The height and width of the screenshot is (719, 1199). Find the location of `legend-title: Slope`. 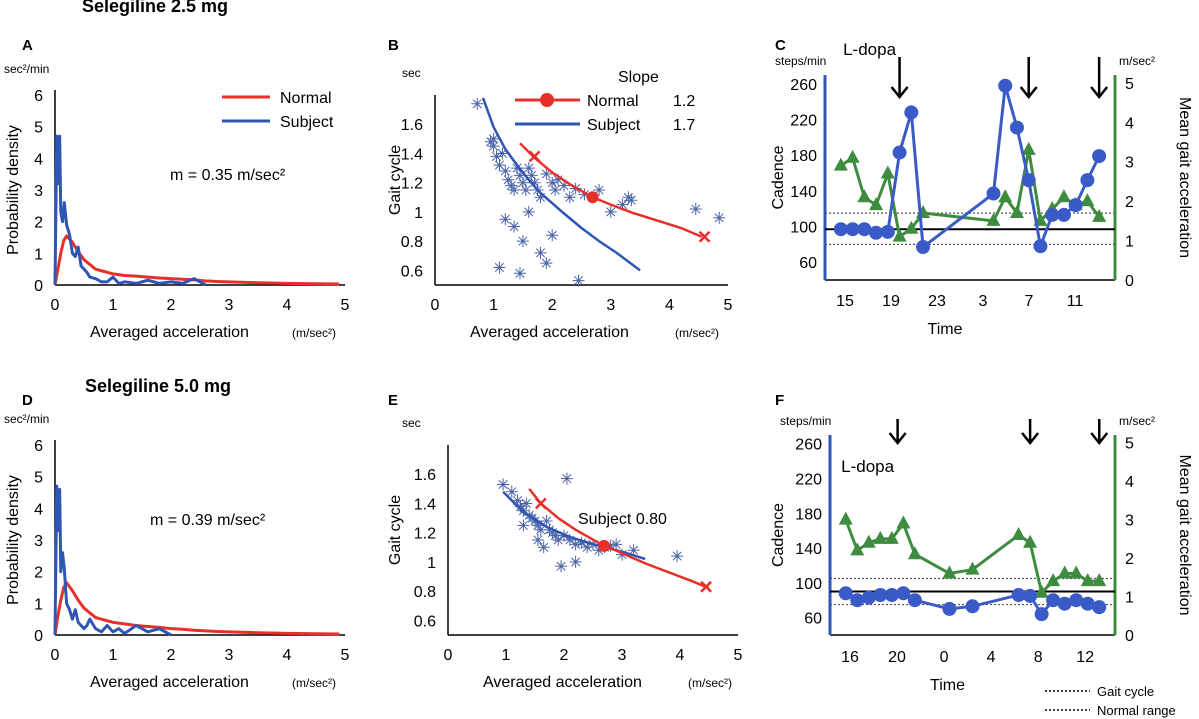

legend-title: Slope is located at coordinates (638, 77).